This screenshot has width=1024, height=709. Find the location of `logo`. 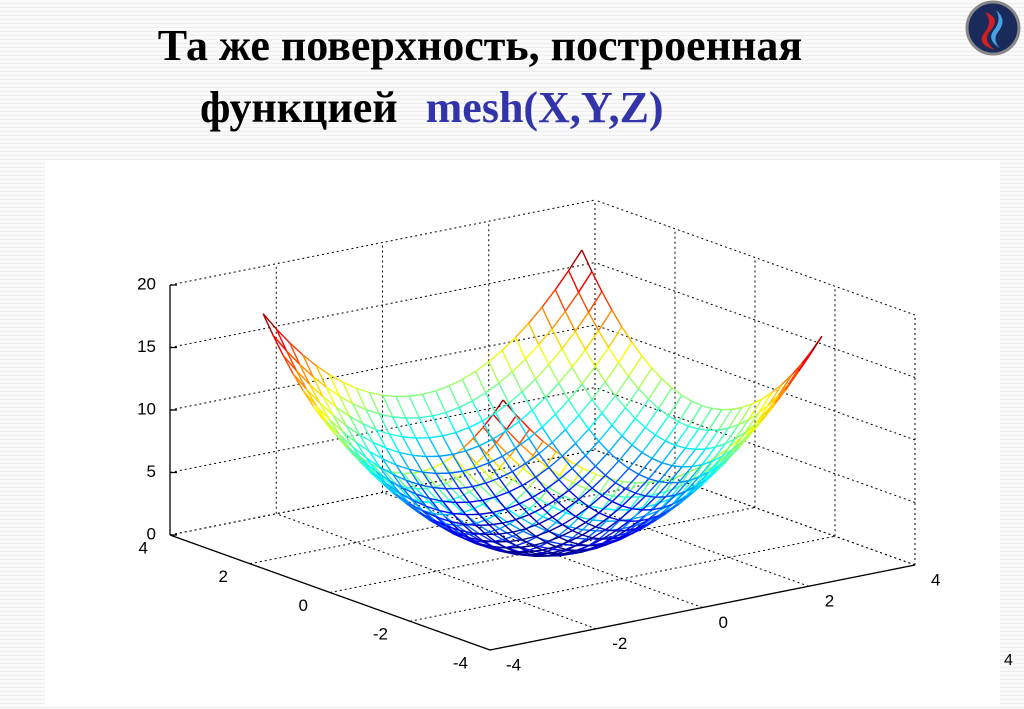

logo is located at coordinates (993, 28).